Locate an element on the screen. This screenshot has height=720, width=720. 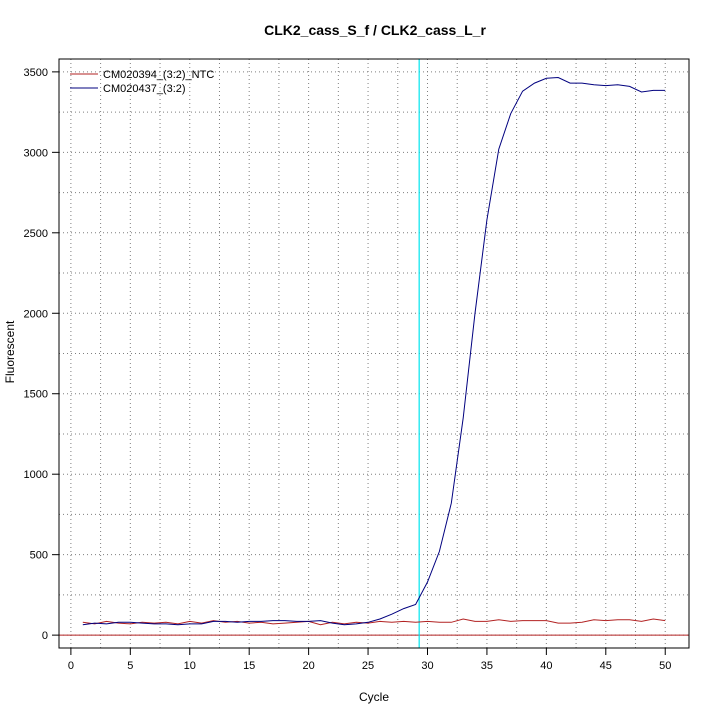
legend-label: CM020437_(3:2) is located at coordinates (144, 89).